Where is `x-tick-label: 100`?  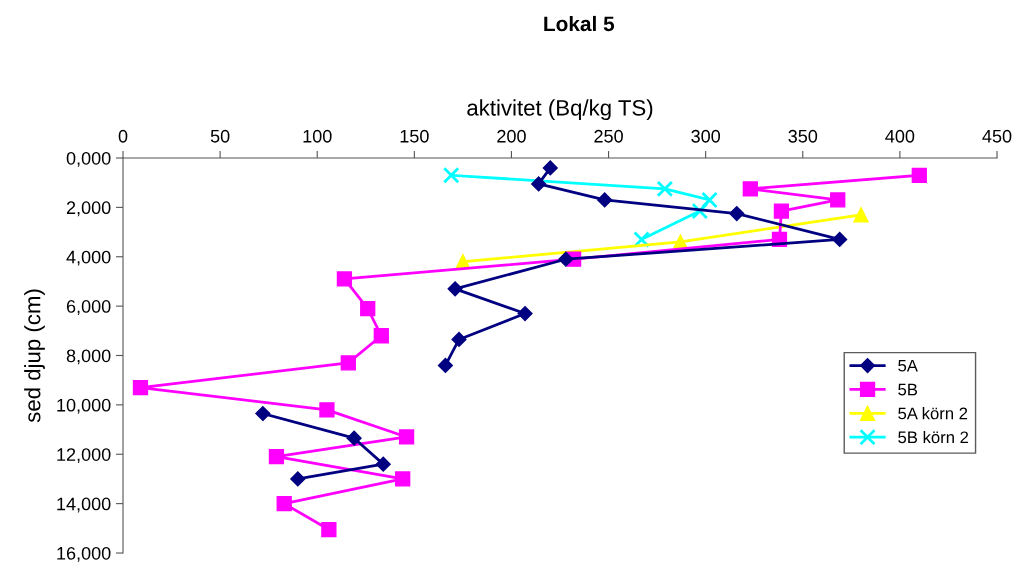 x-tick-label: 100 is located at coordinates (317, 136).